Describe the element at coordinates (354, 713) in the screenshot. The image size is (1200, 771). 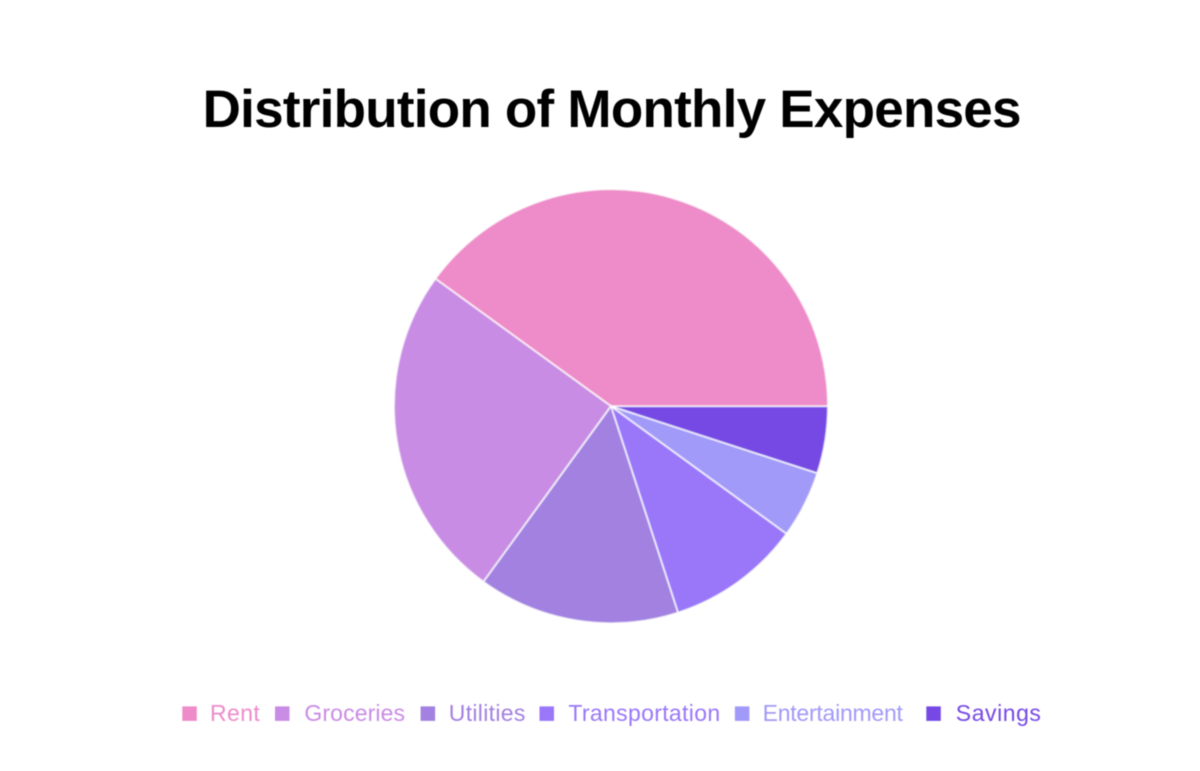
I see `svg-text: Groceries` at that location.